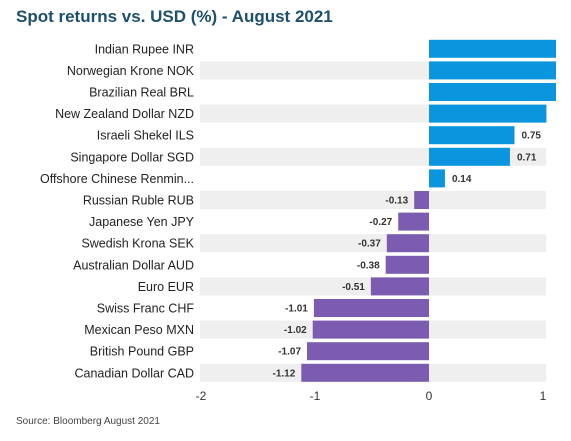  Describe the element at coordinates (88, 421) in the screenshot. I see `chart-source-note: Source: Bloomberg August 2021` at that location.